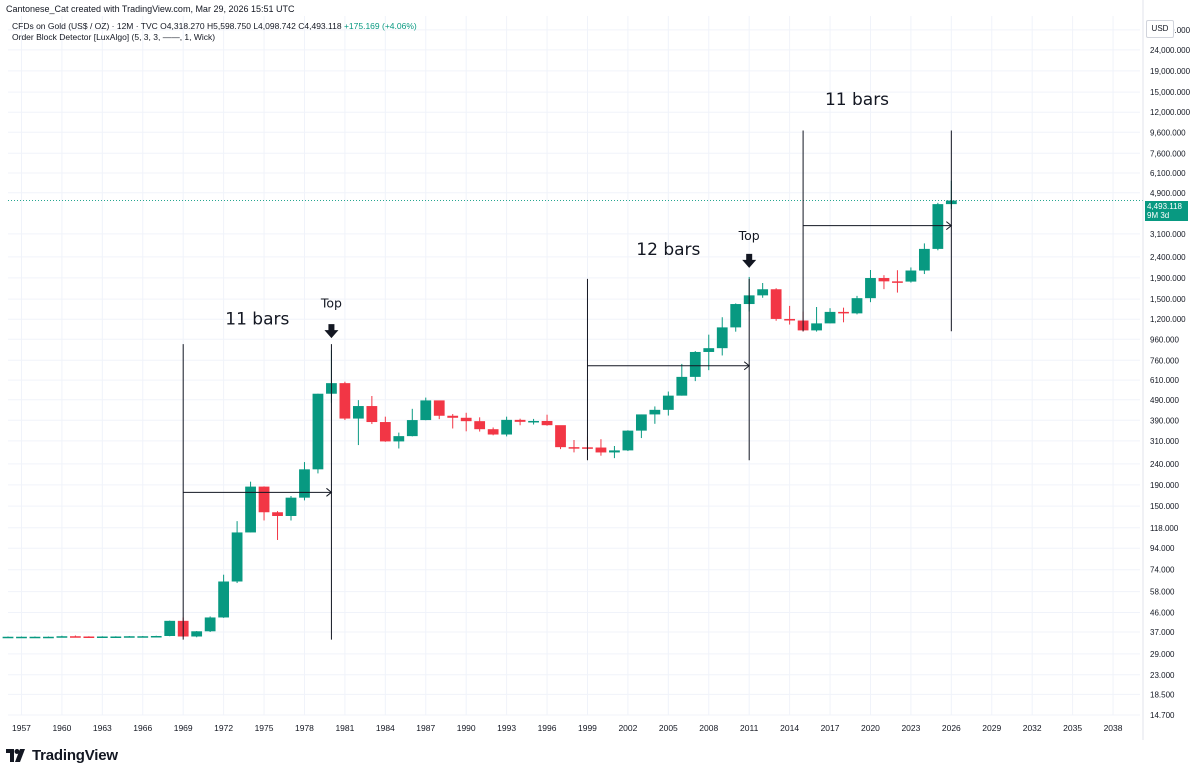 The width and height of the screenshot is (1200, 775). I want to click on x-tick-label: 2032, so click(1032, 728).